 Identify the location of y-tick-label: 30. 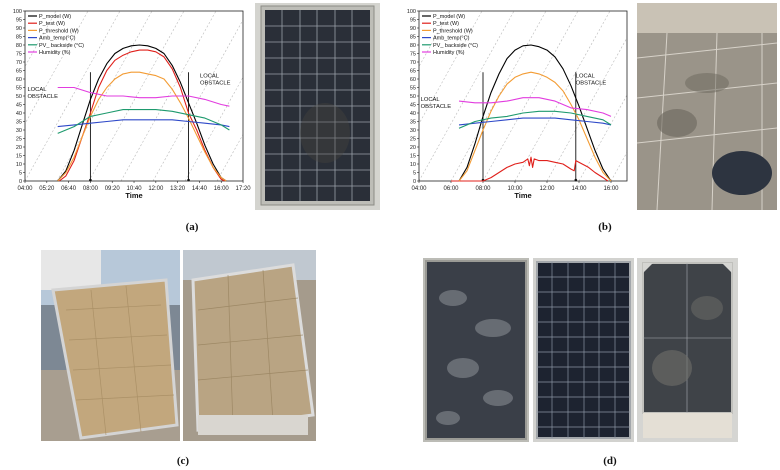
(19, 131).